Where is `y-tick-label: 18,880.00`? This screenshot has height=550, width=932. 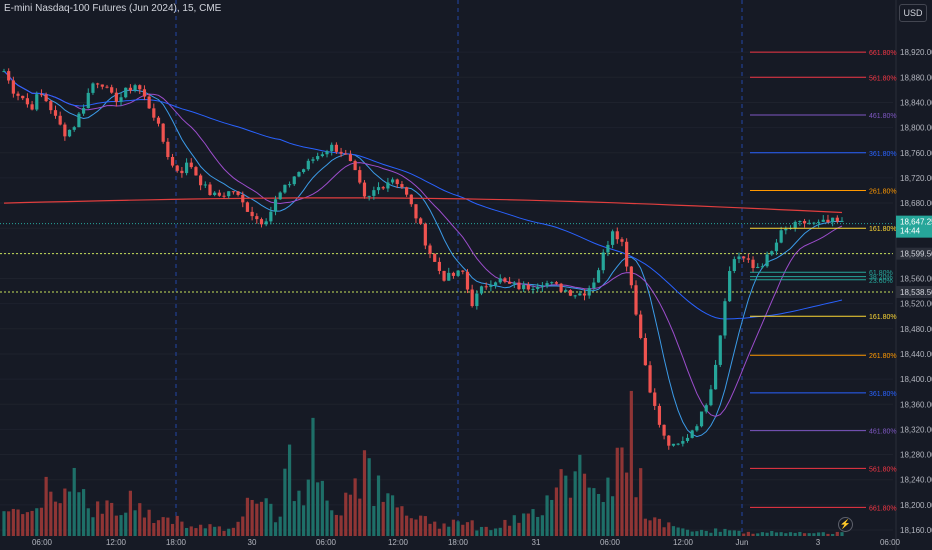
y-tick-label: 18,880.00 is located at coordinates (916, 77).